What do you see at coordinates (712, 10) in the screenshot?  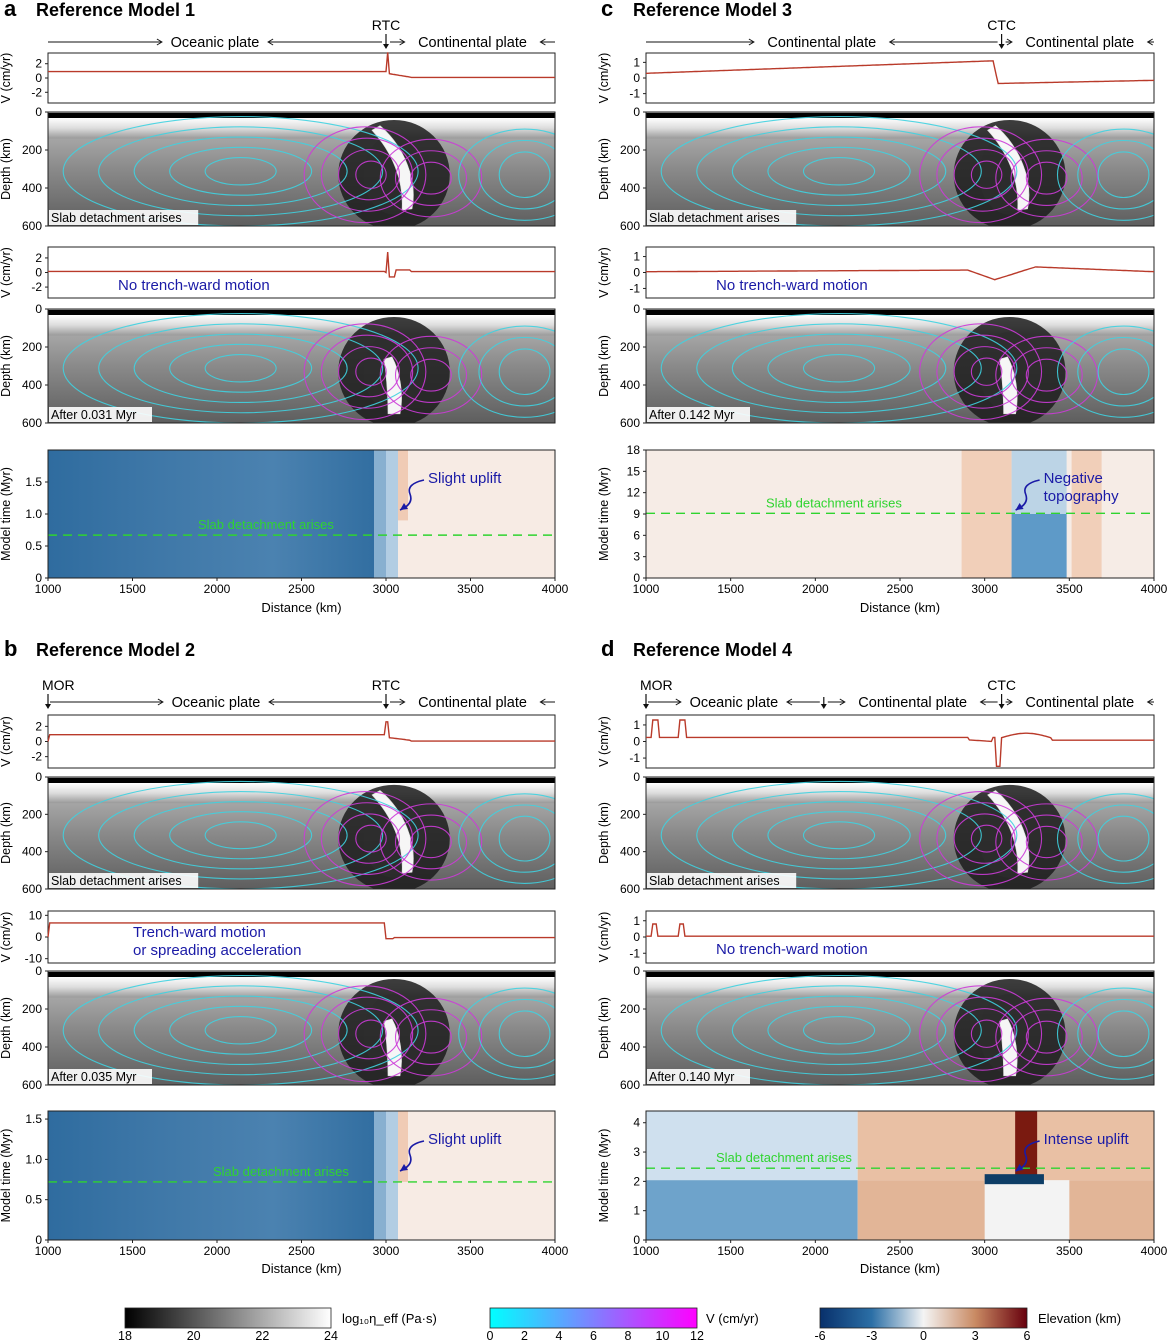 I see `panel-title: Reference Model 3` at bounding box center [712, 10].